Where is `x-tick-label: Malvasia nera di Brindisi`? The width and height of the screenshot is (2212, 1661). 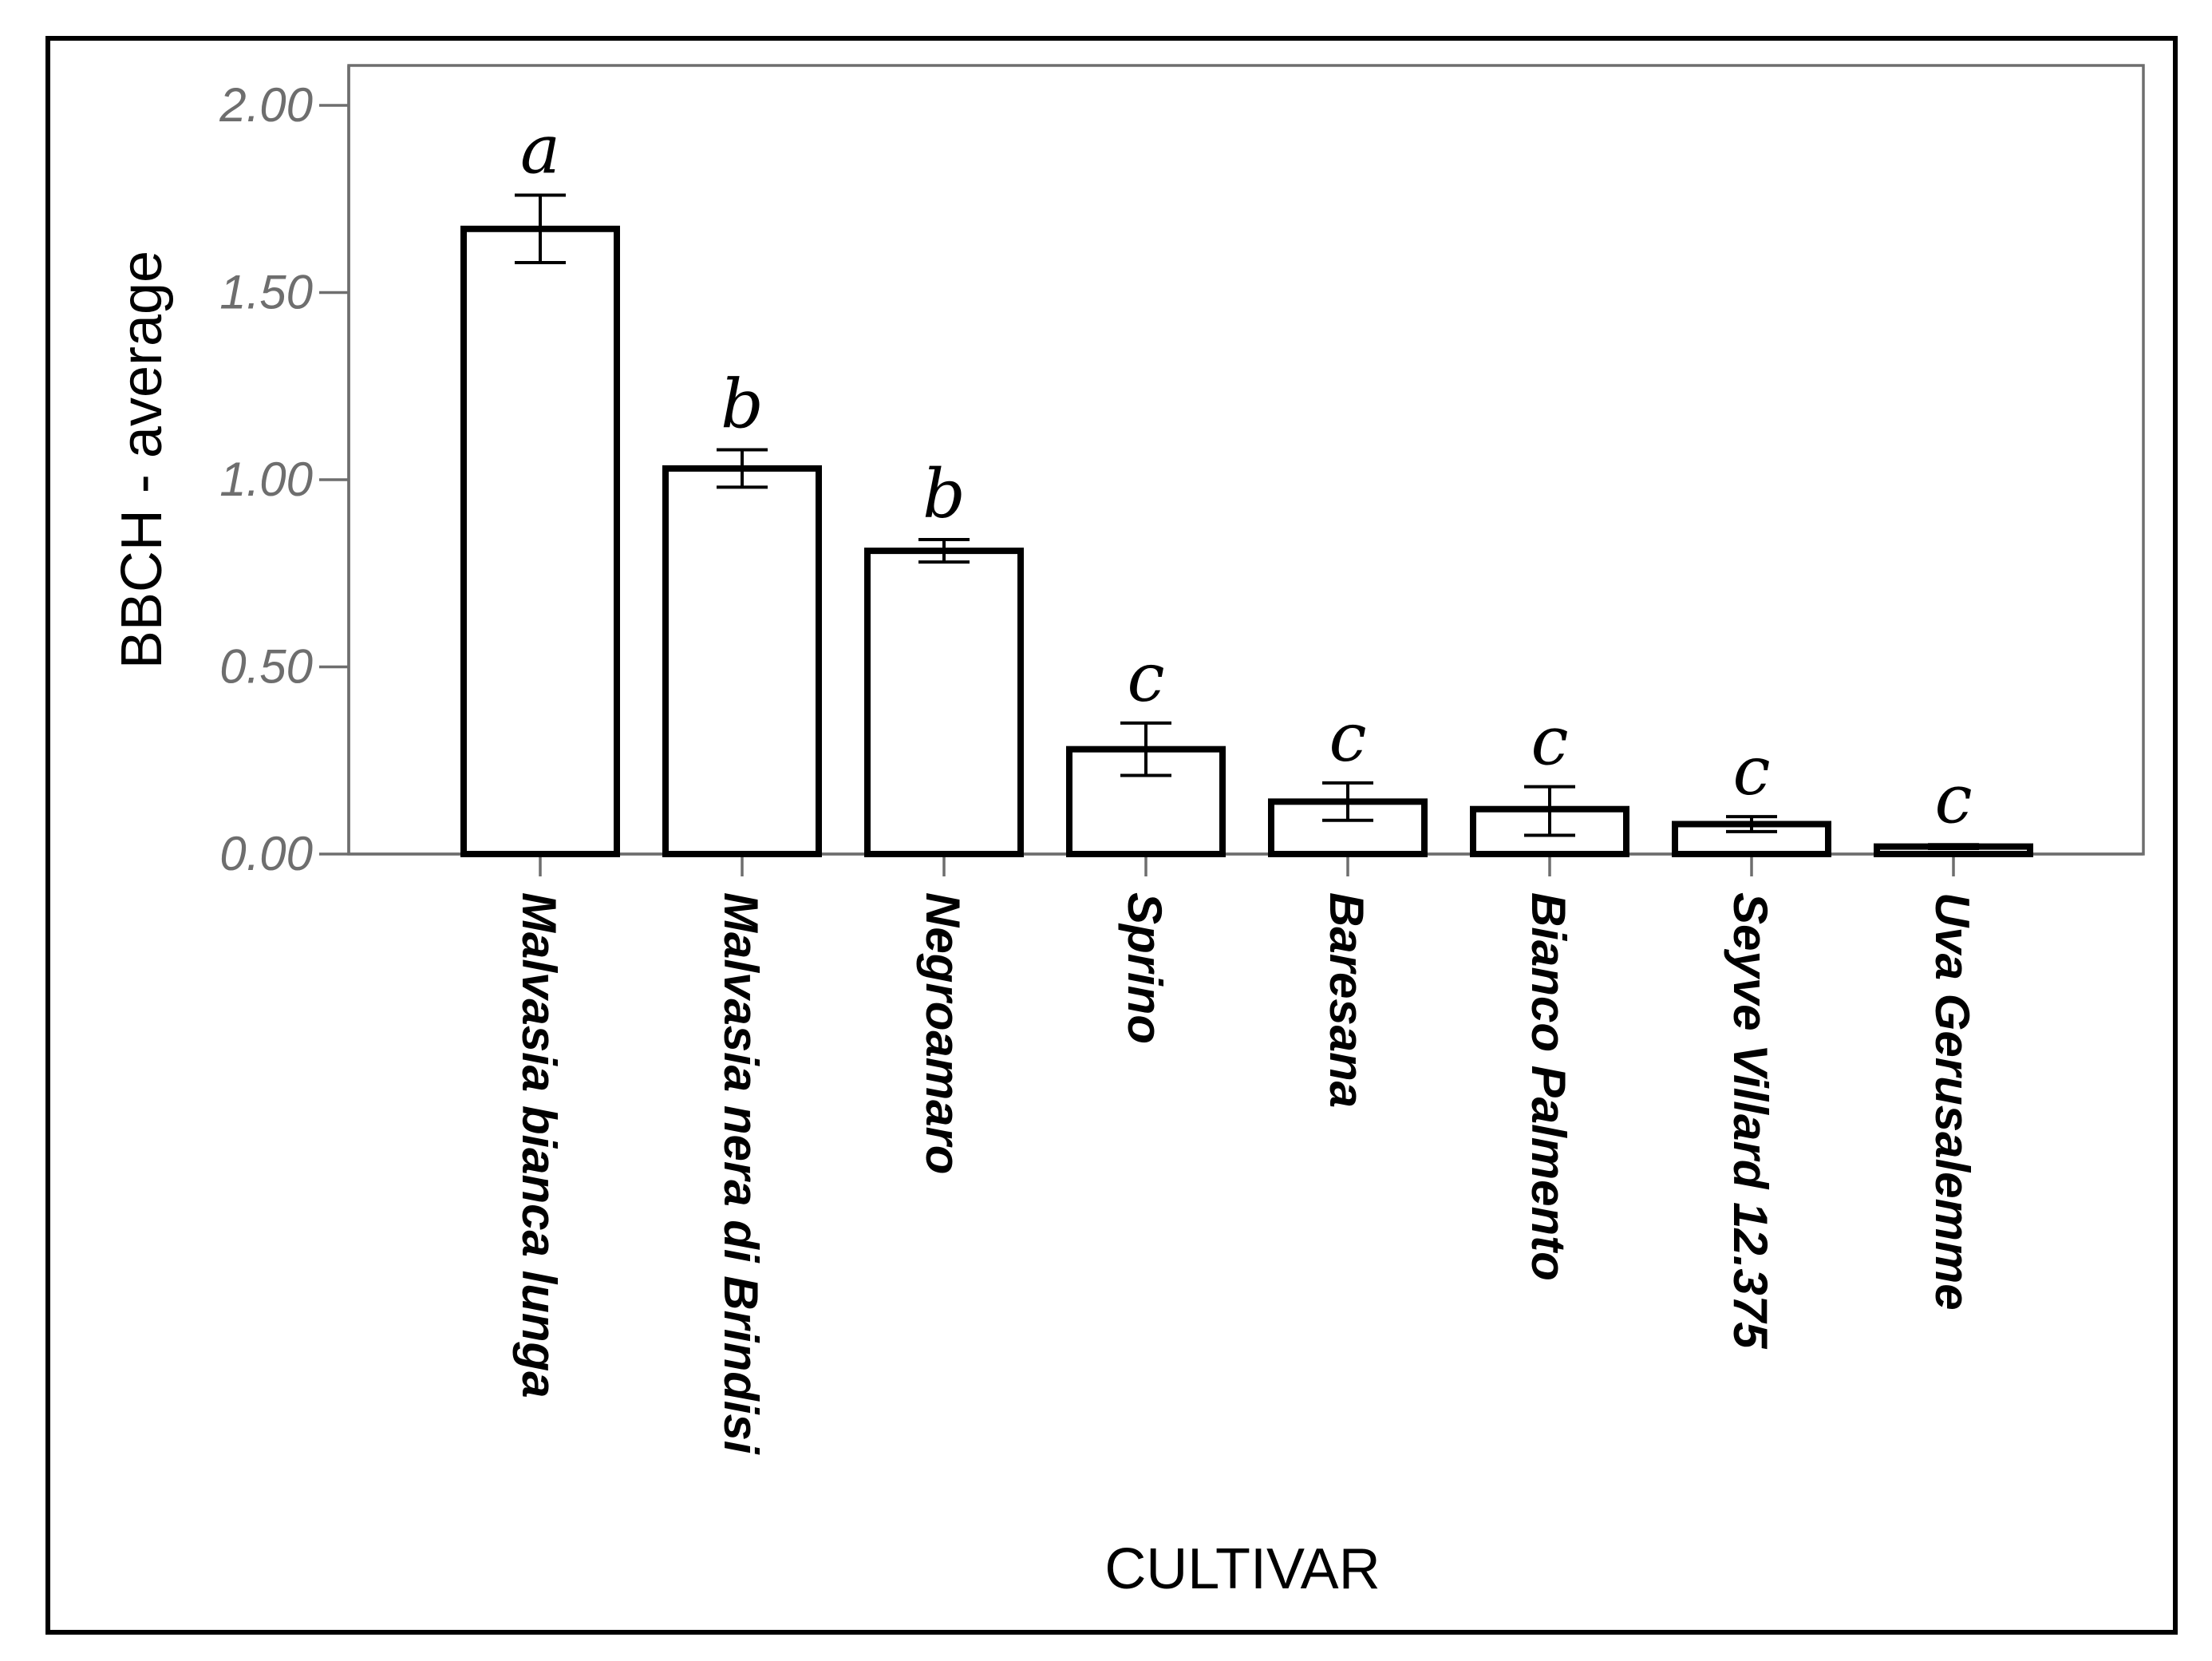
x-tick-label: Malvasia nera di Brindisi is located at coordinates (741, 1173).